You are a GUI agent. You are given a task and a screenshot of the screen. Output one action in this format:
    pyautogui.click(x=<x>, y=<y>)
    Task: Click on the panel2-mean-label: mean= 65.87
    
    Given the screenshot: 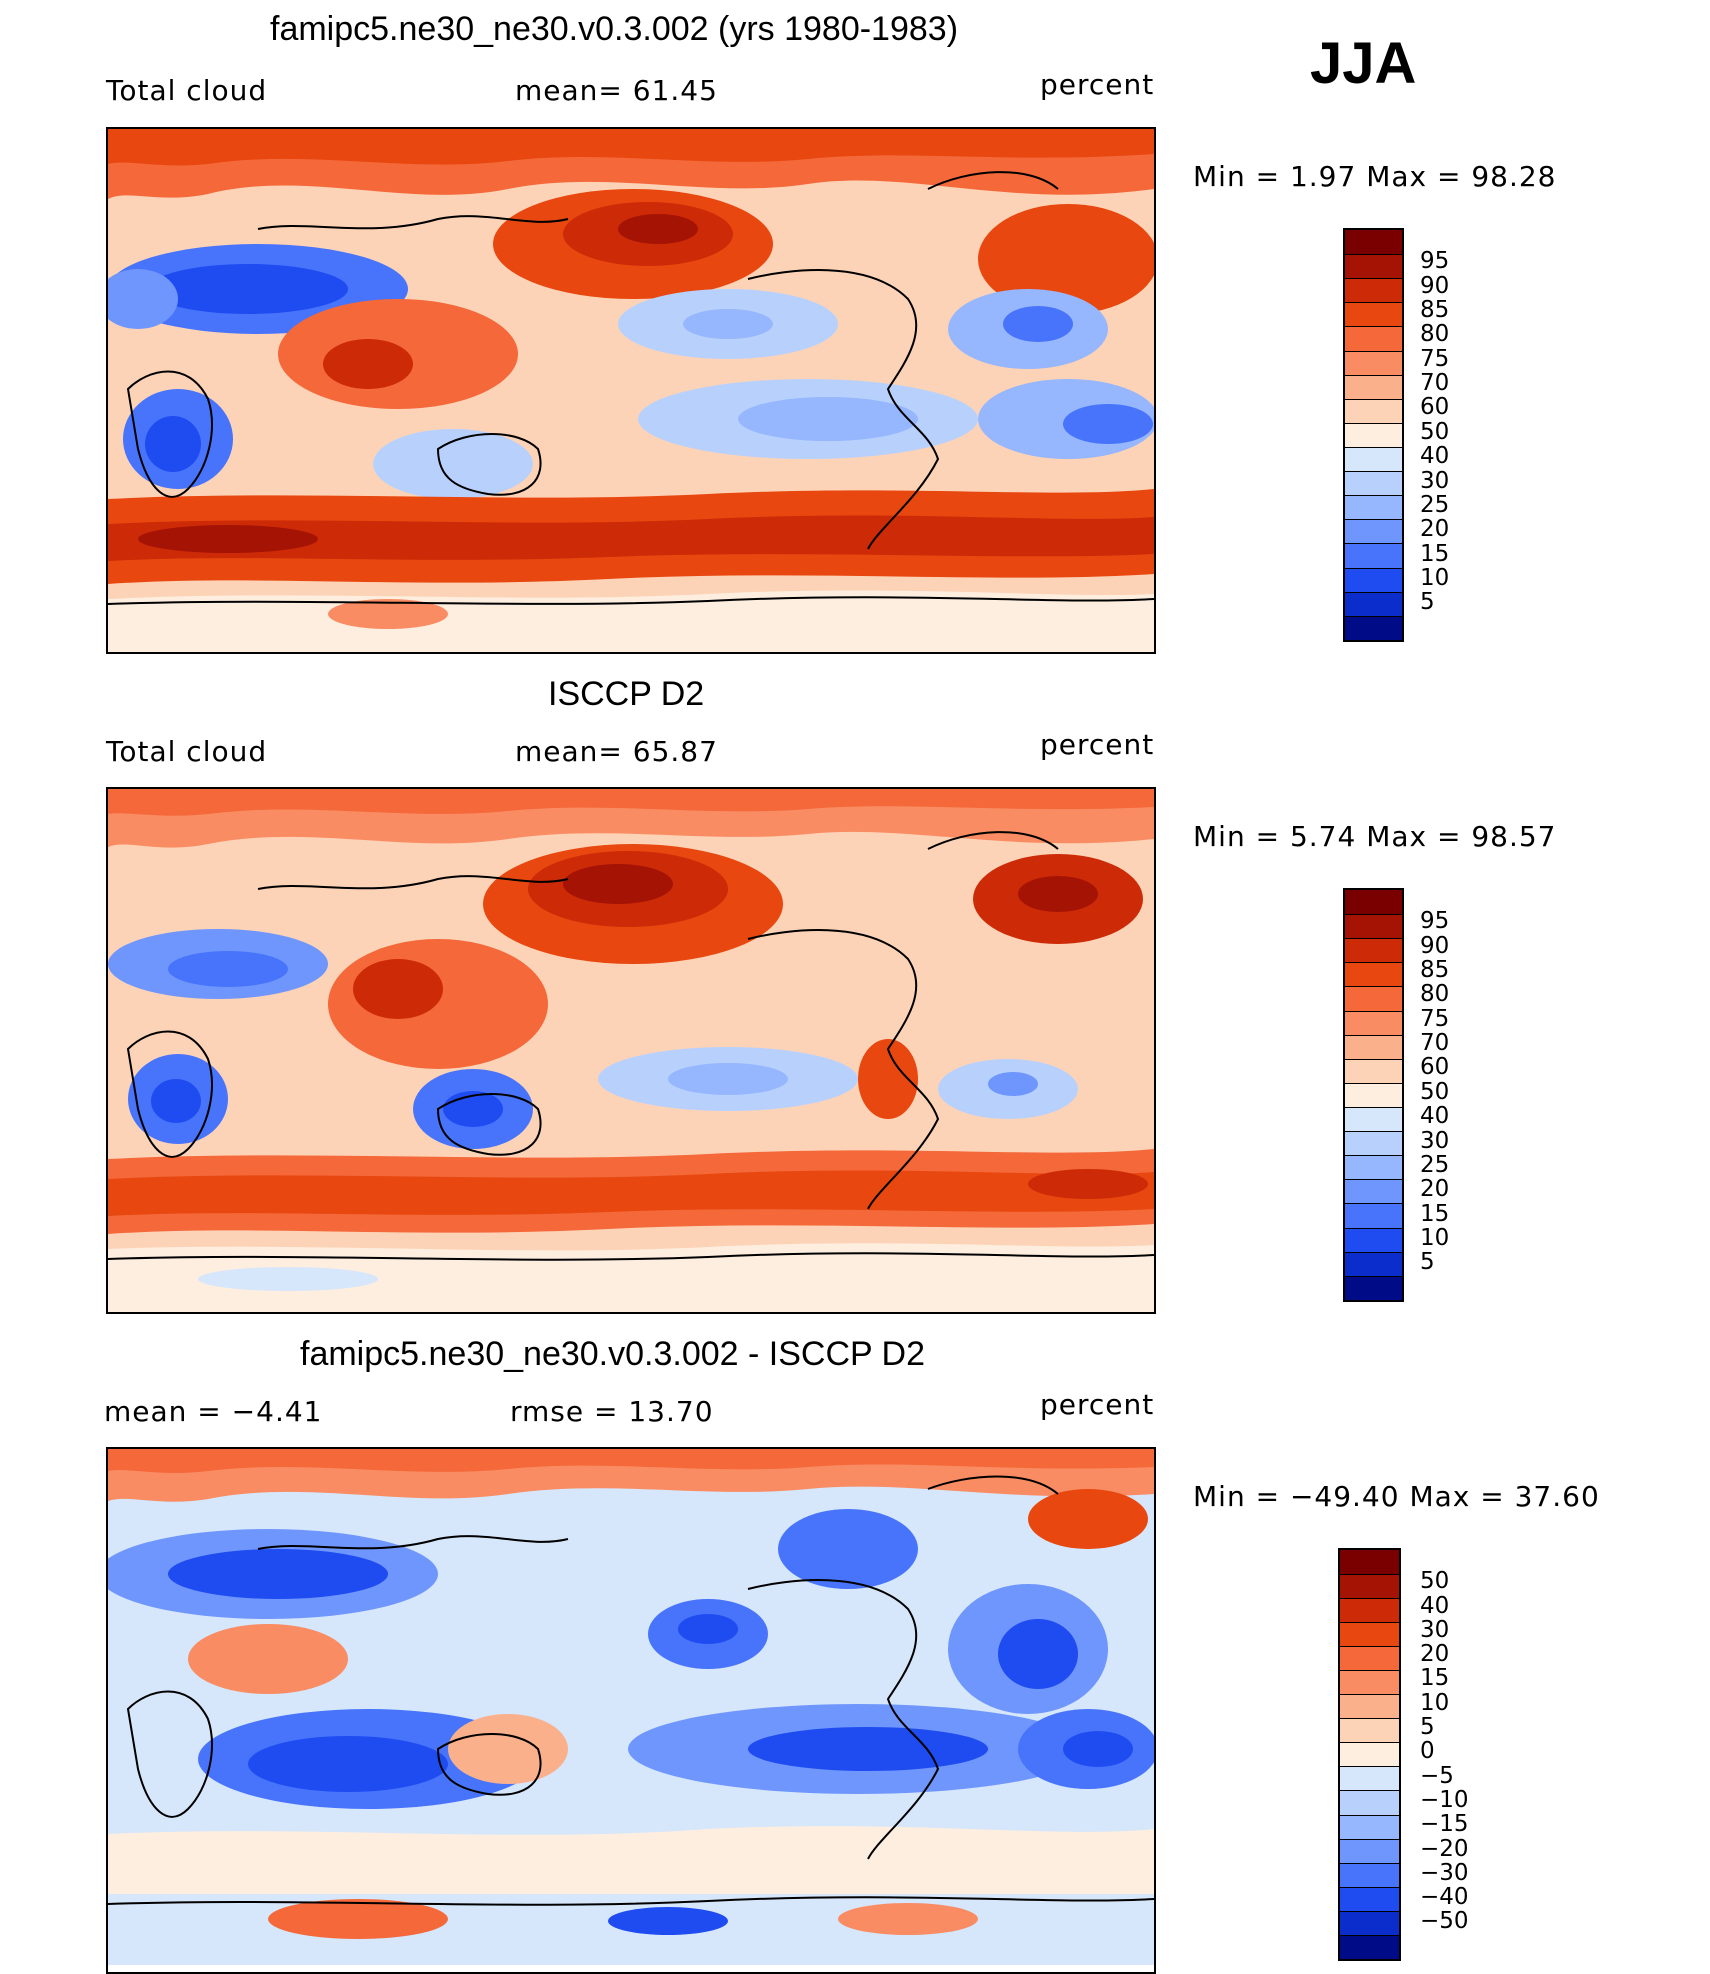 What is the action you would take?
    pyautogui.click(x=616, y=751)
    